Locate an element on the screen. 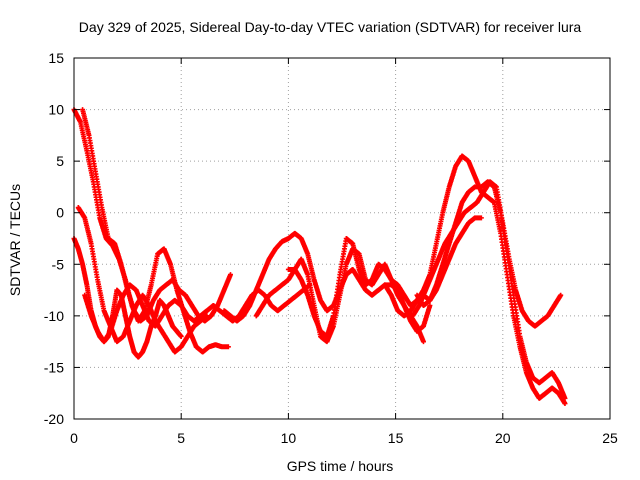  series-sat-d is located at coordinates (142, 280).